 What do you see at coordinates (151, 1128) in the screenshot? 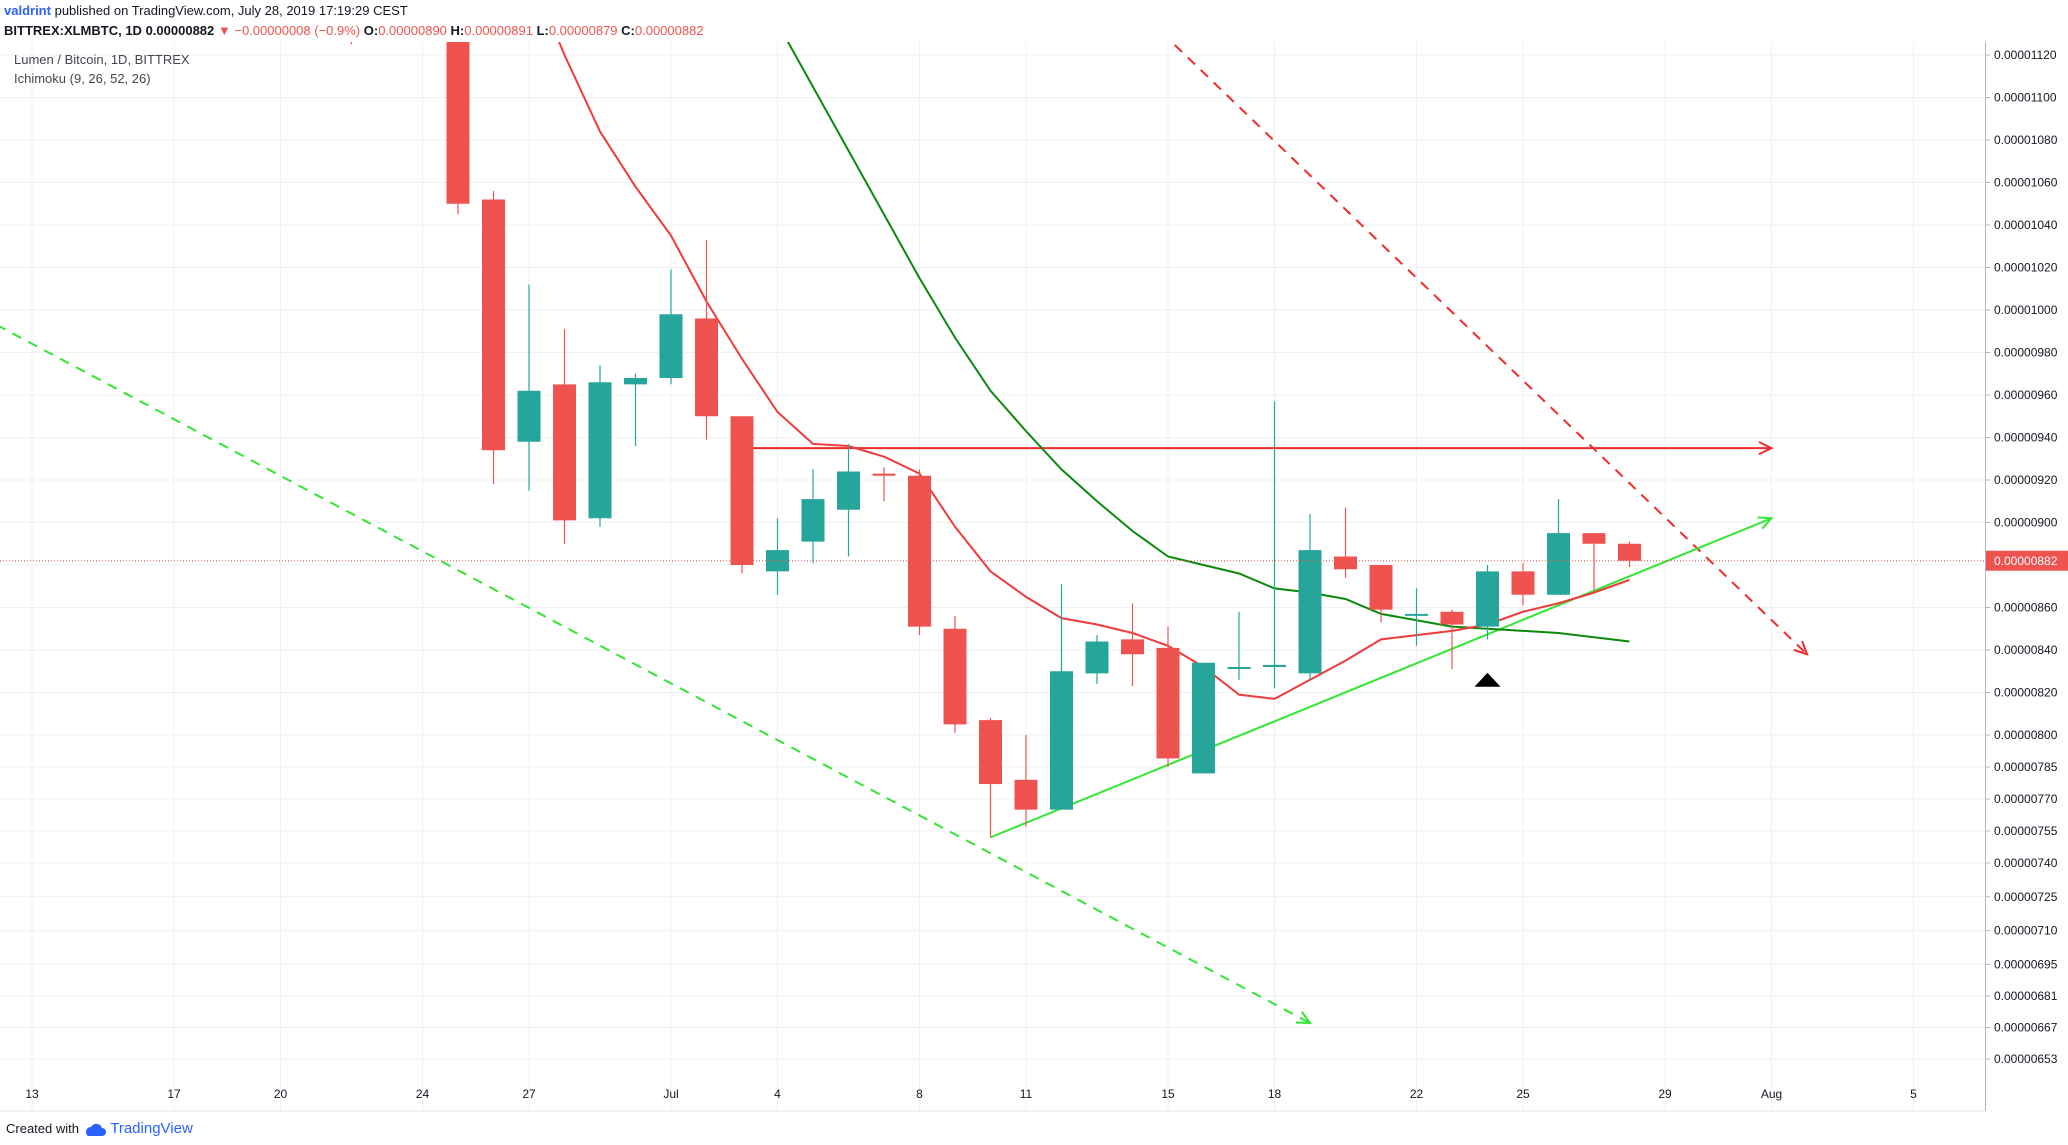
I see `tradingview-brand: TradingView` at bounding box center [151, 1128].